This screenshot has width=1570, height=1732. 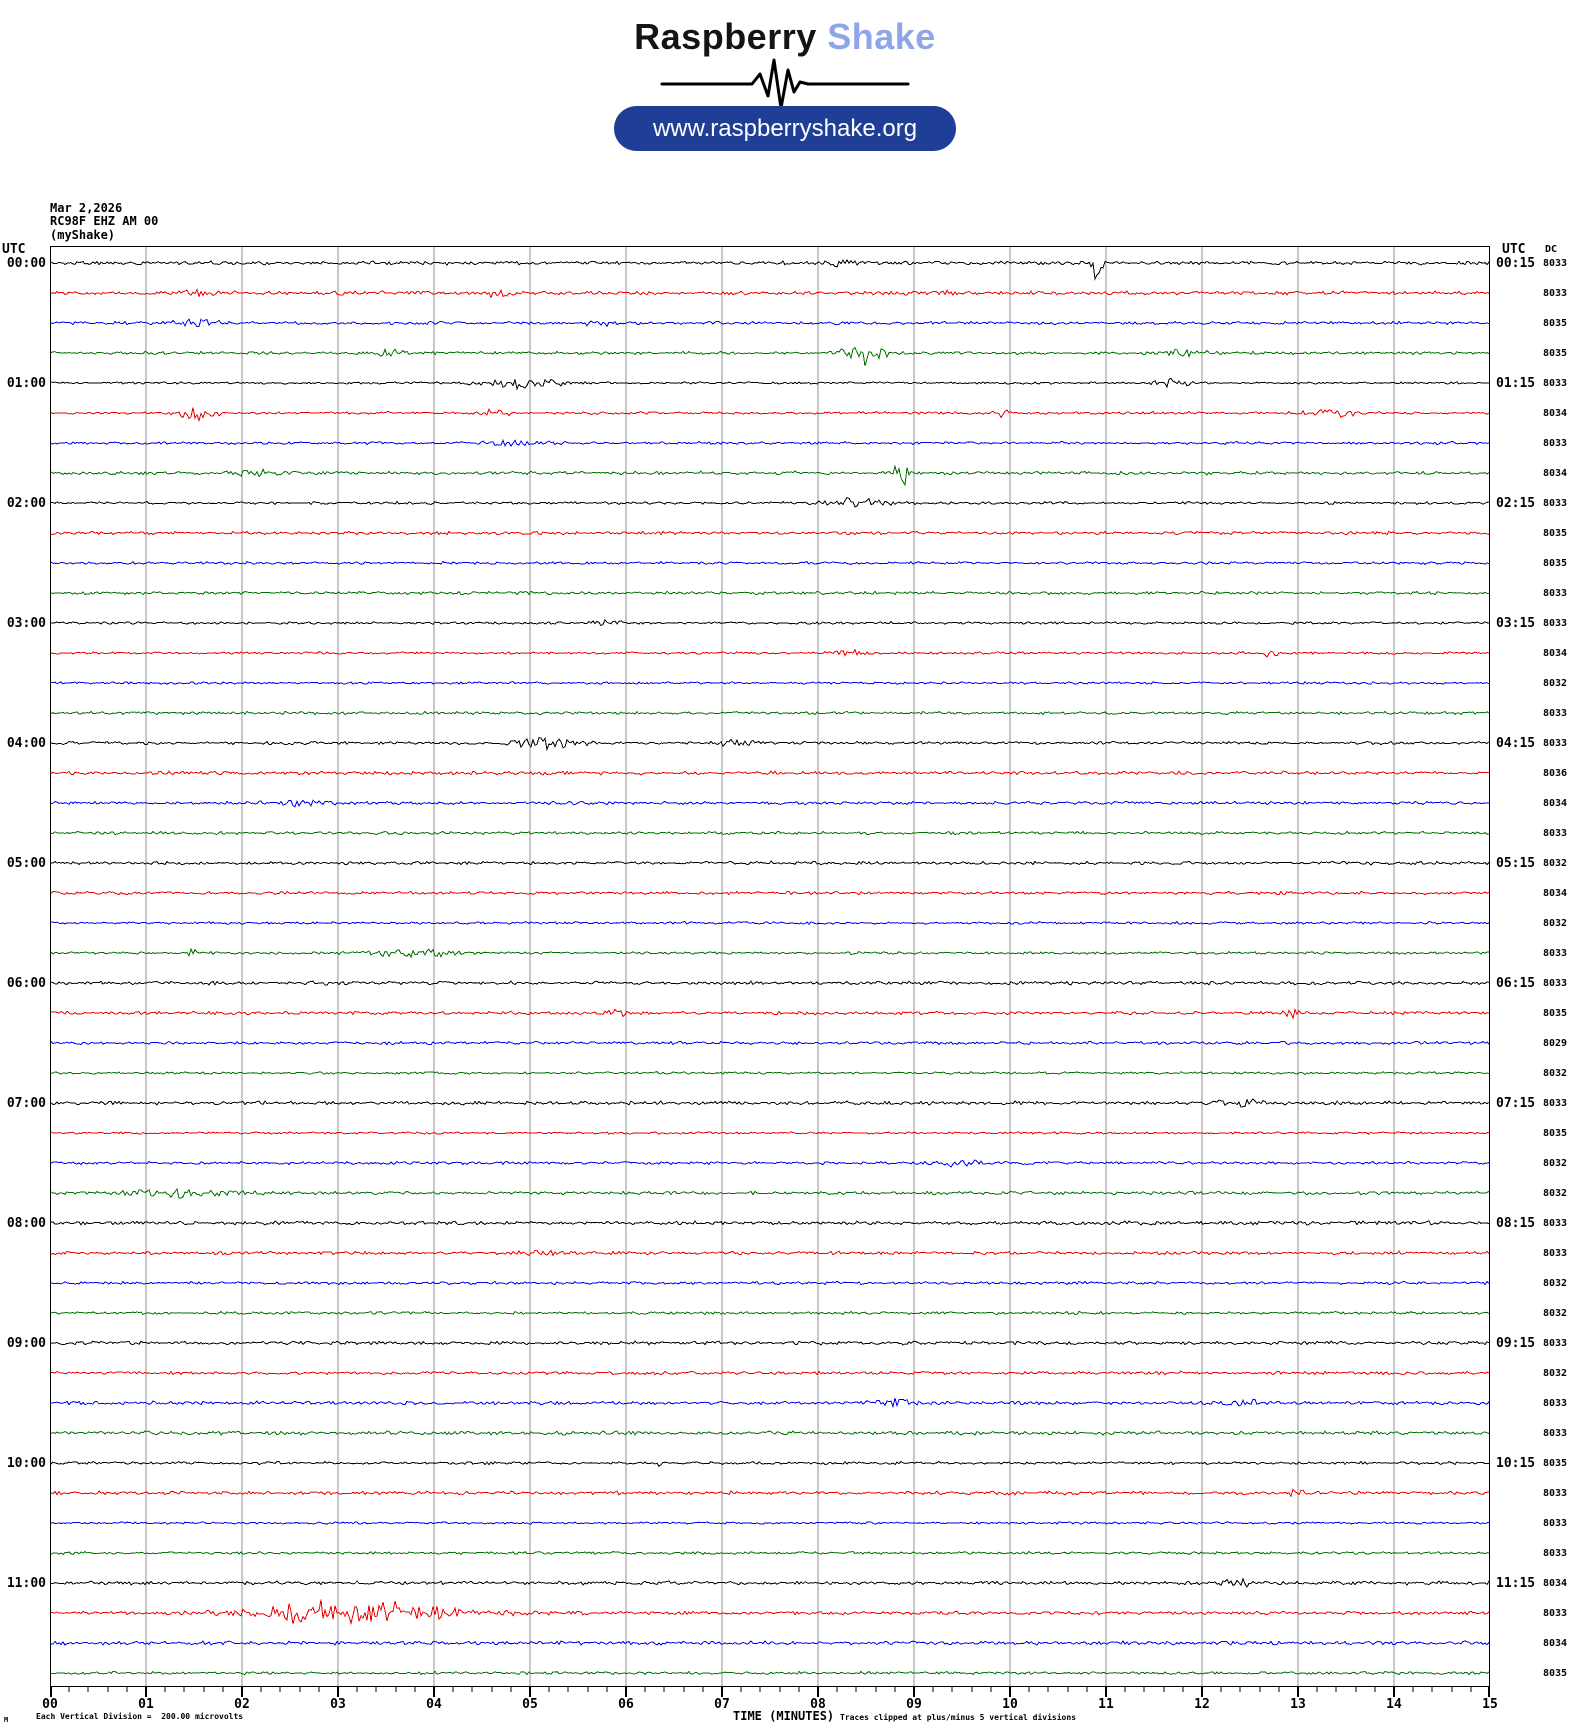 What do you see at coordinates (725, 36) in the screenshot?
I see `brand-word-raspberry: Raspberry` at bounding box center [725, 36].